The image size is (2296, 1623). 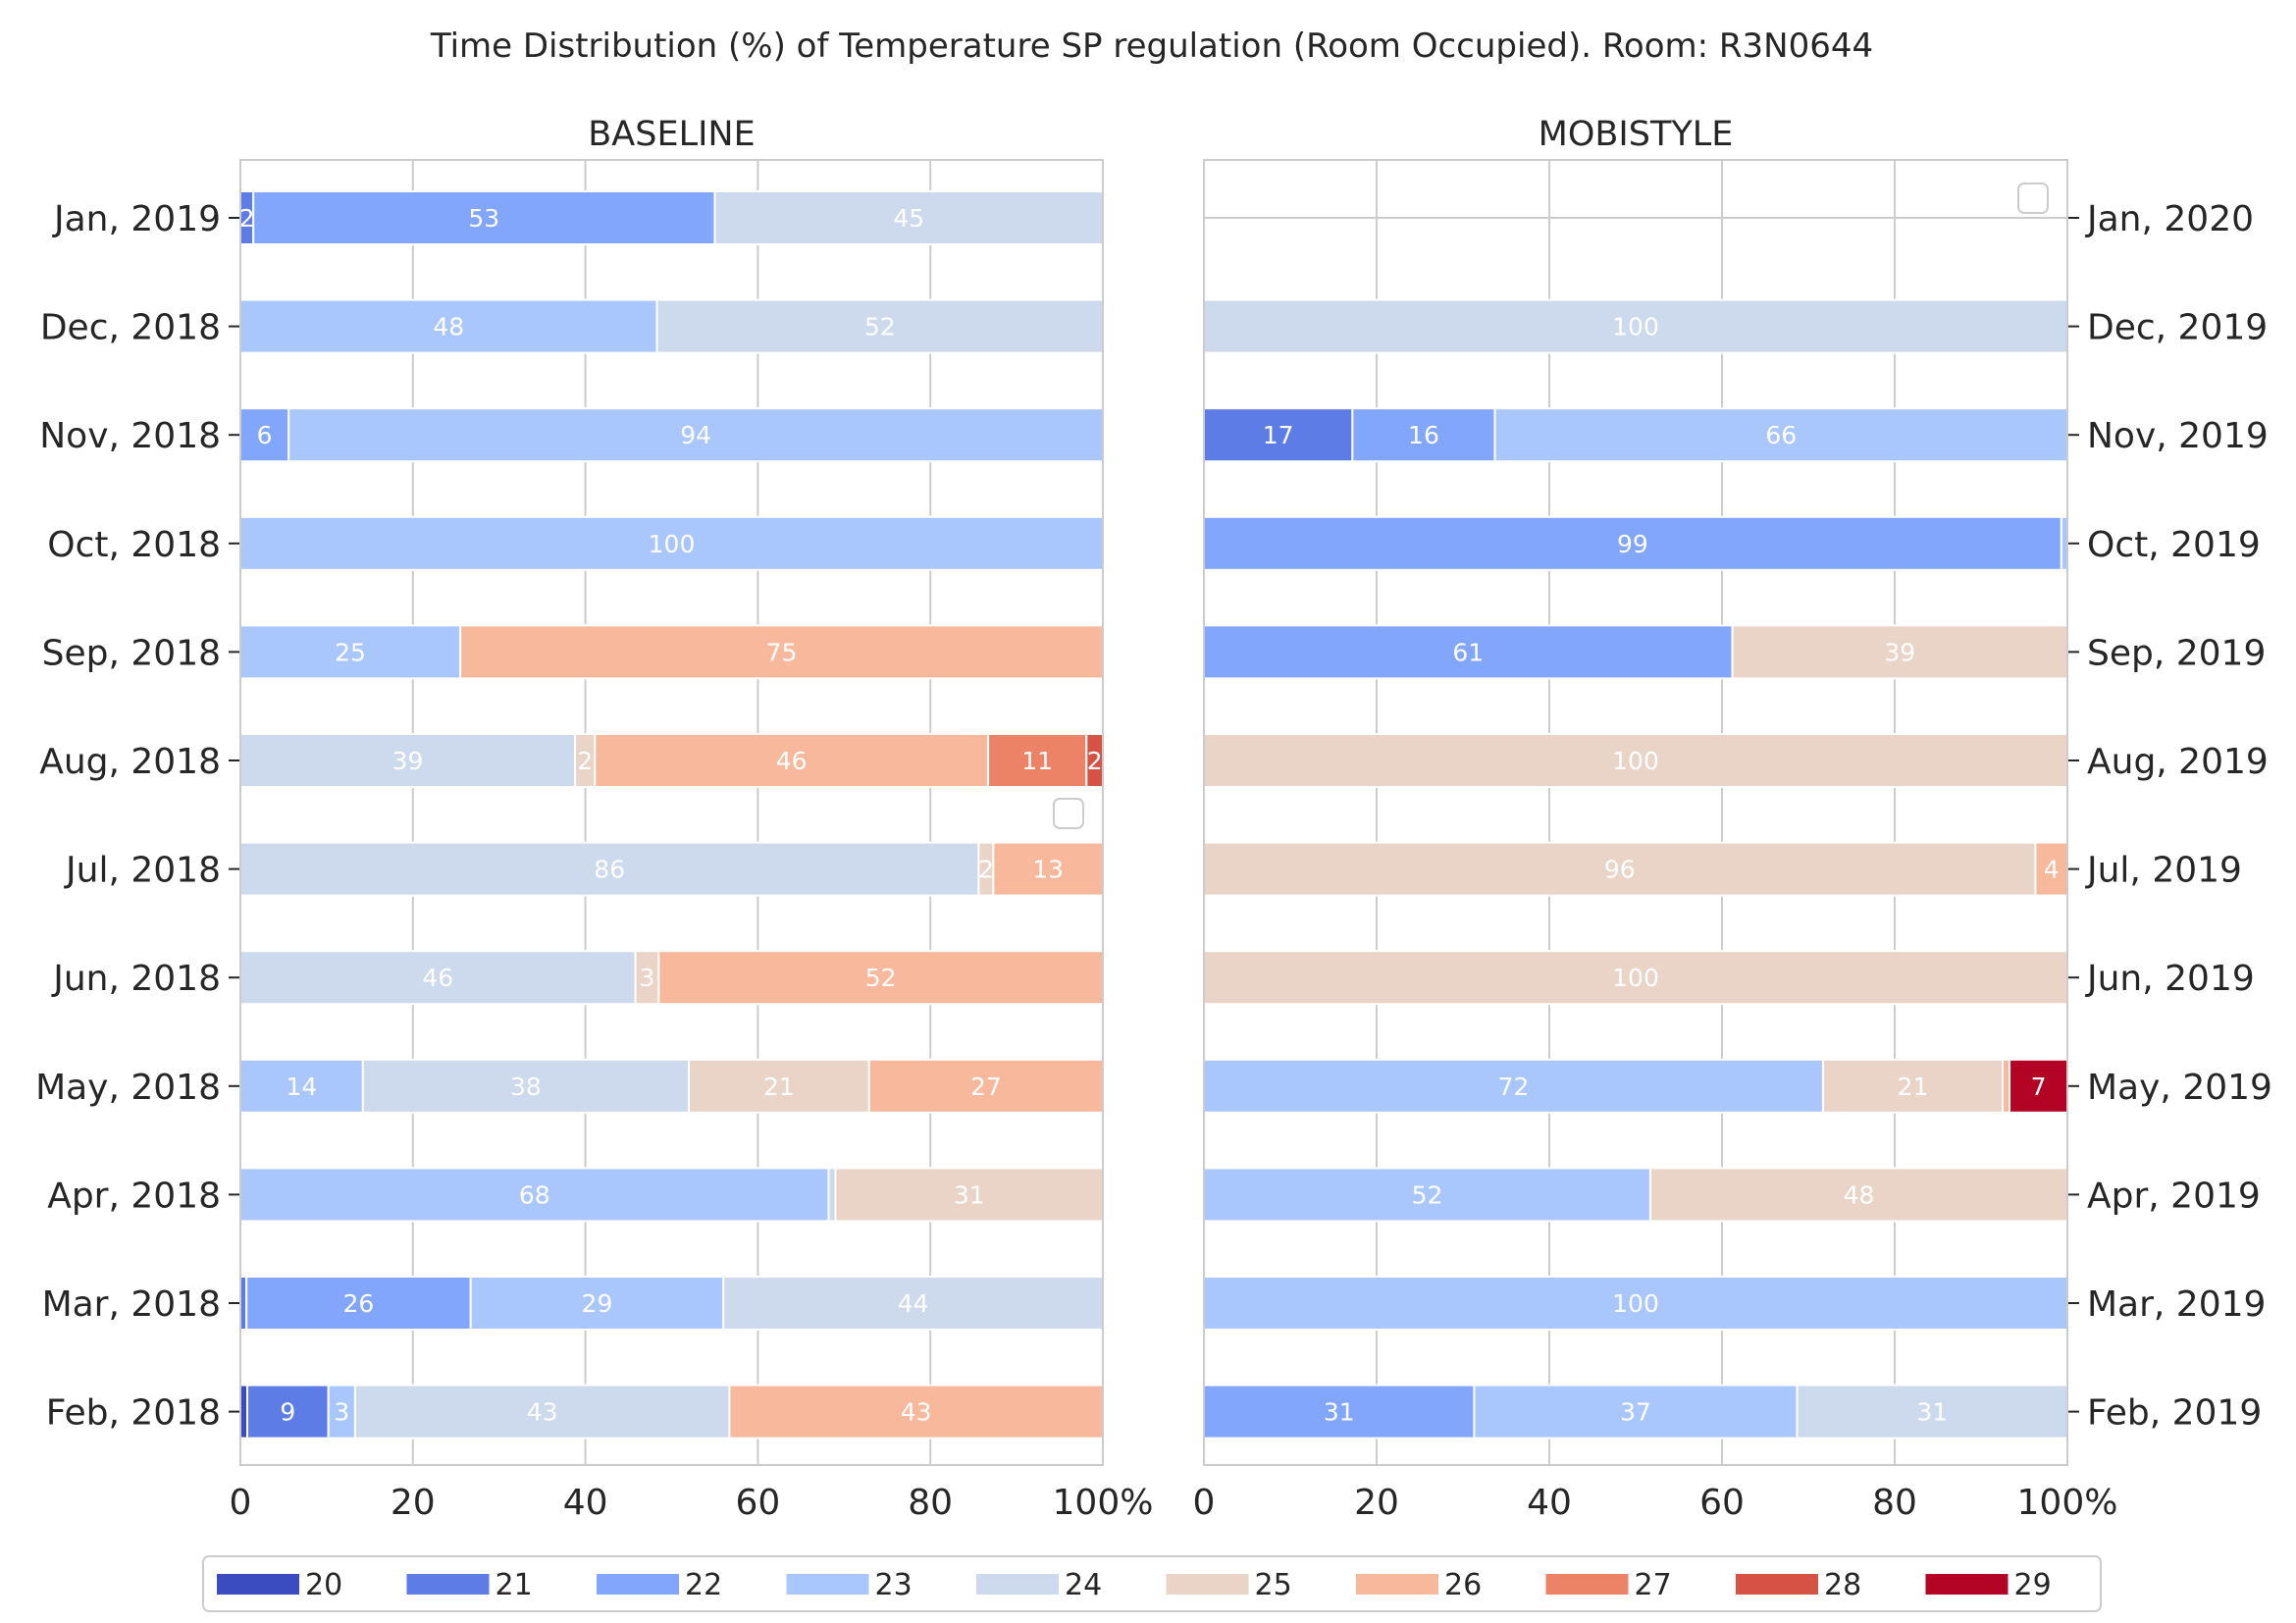 I want to click on bar-value-label: 38, so click(x=526, y=1087).